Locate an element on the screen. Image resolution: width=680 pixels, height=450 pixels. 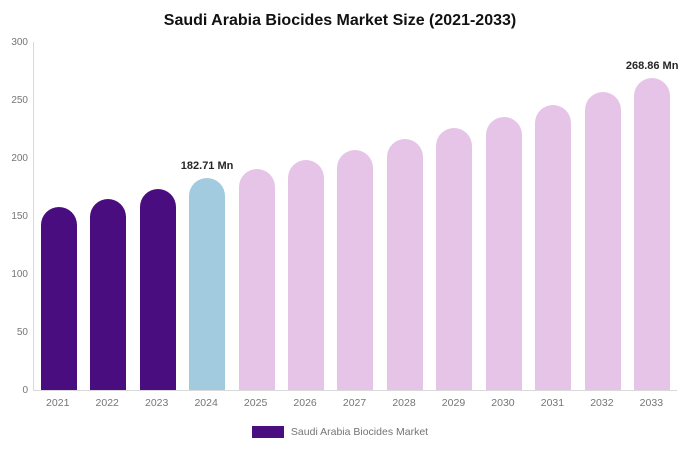
bar-2029 is located at coordinates (454, 259).